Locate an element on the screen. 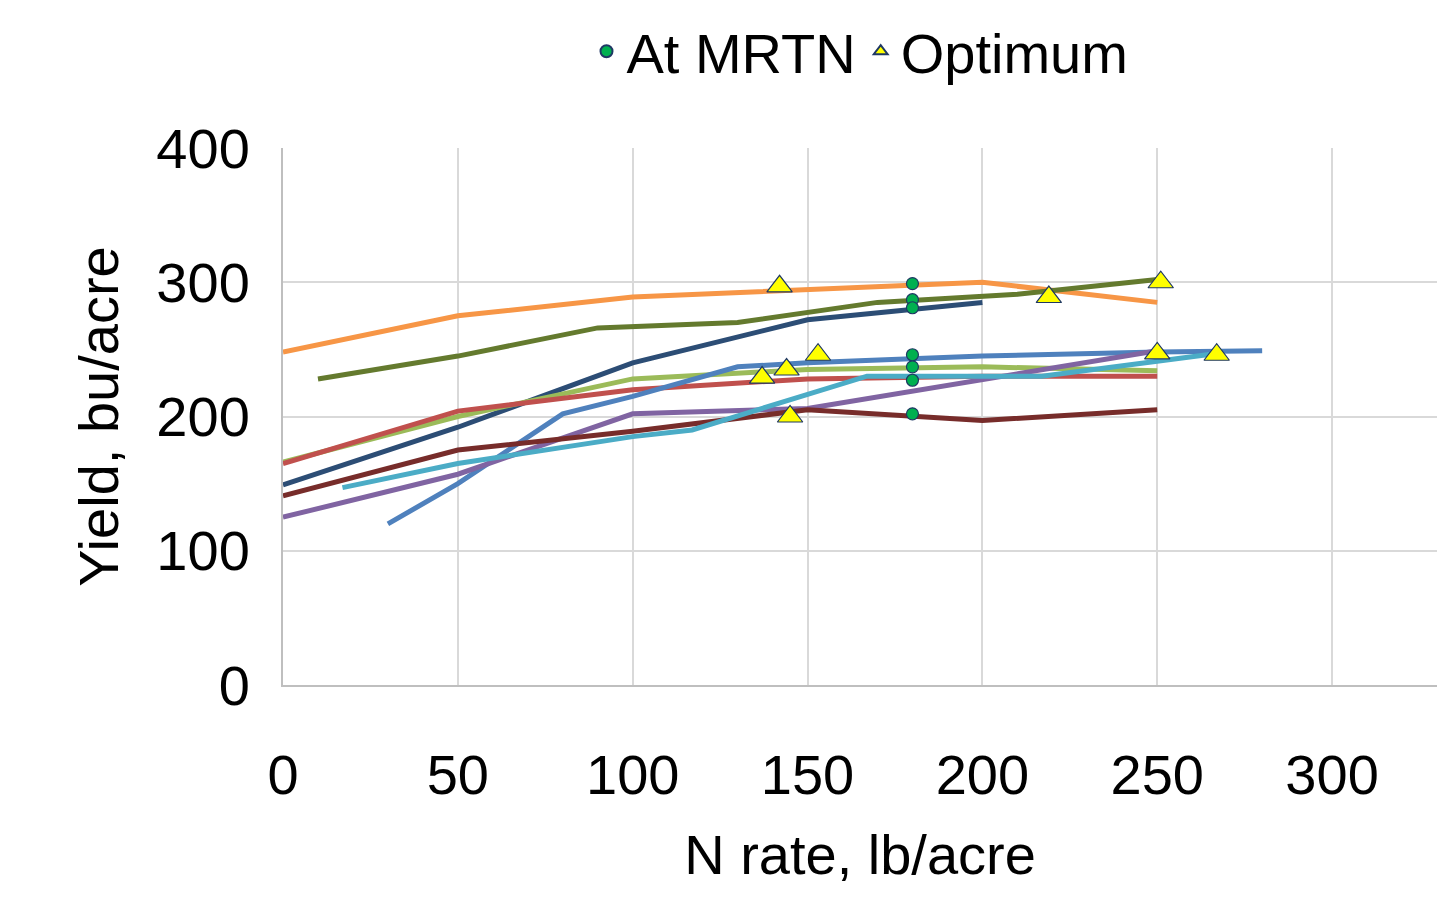 The height and width of the screenshot is (914, 1445). y-axis-title: Yield, bu/acre is located at coordinates (98, 416).